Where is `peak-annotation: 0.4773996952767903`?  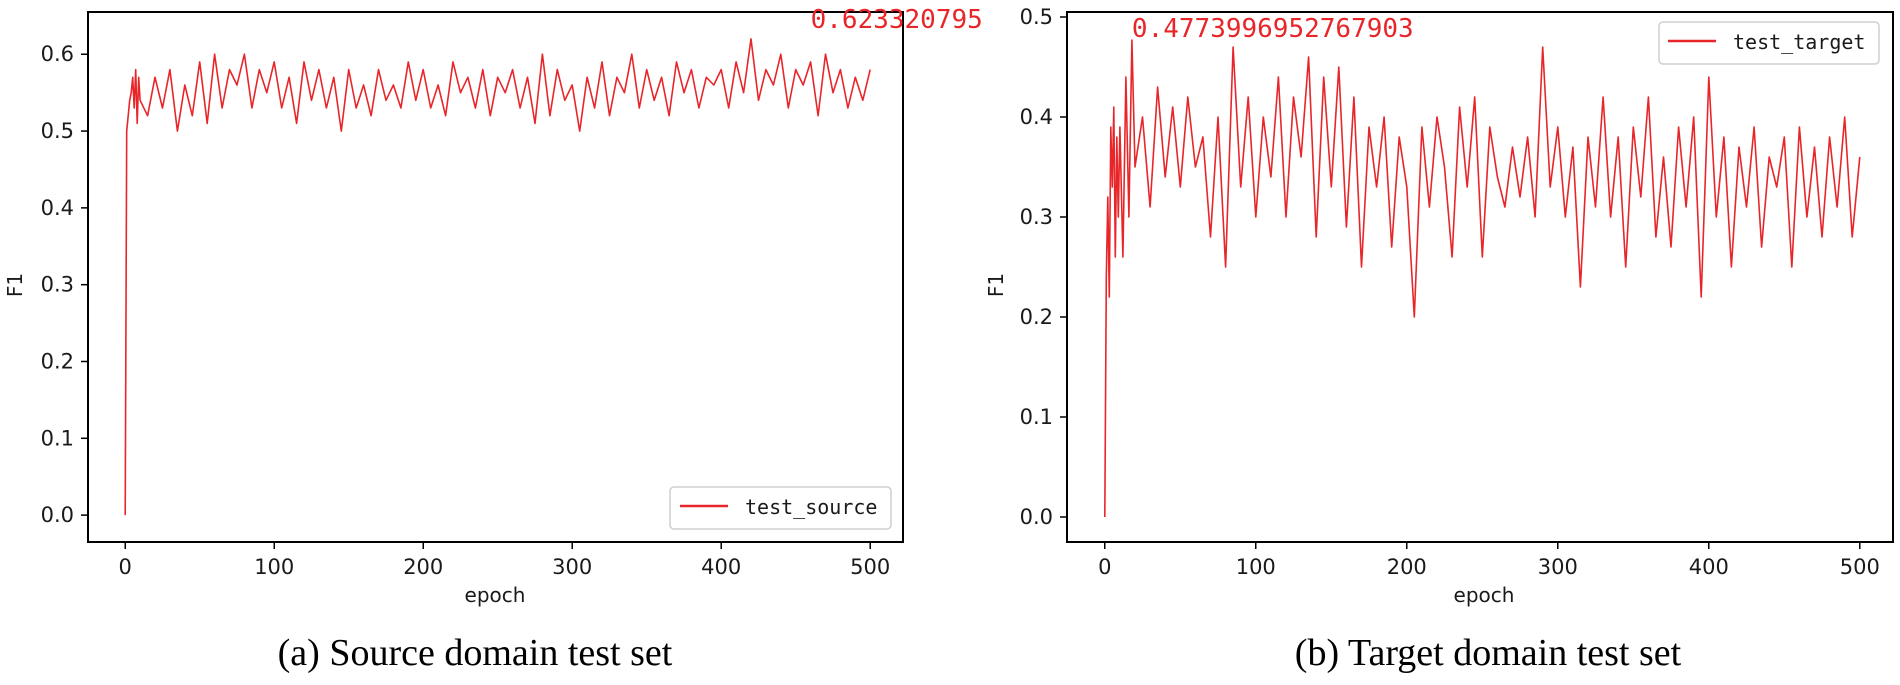 peak-annotation: 0.4773996952767903 is located at coordinates (1273, 29).